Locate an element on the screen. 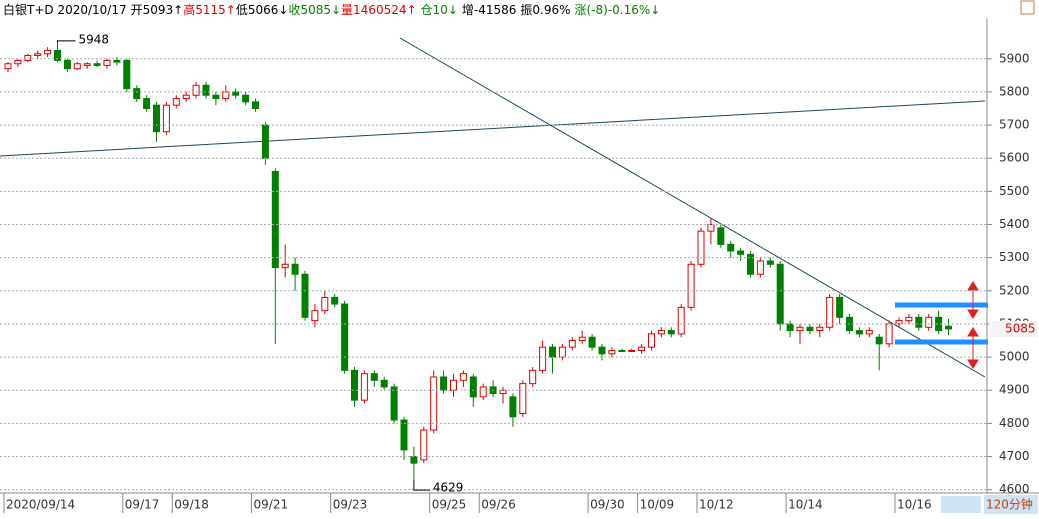 This screenshot has height=519, width=1039. trend-line is located at coordinates (493, 128).